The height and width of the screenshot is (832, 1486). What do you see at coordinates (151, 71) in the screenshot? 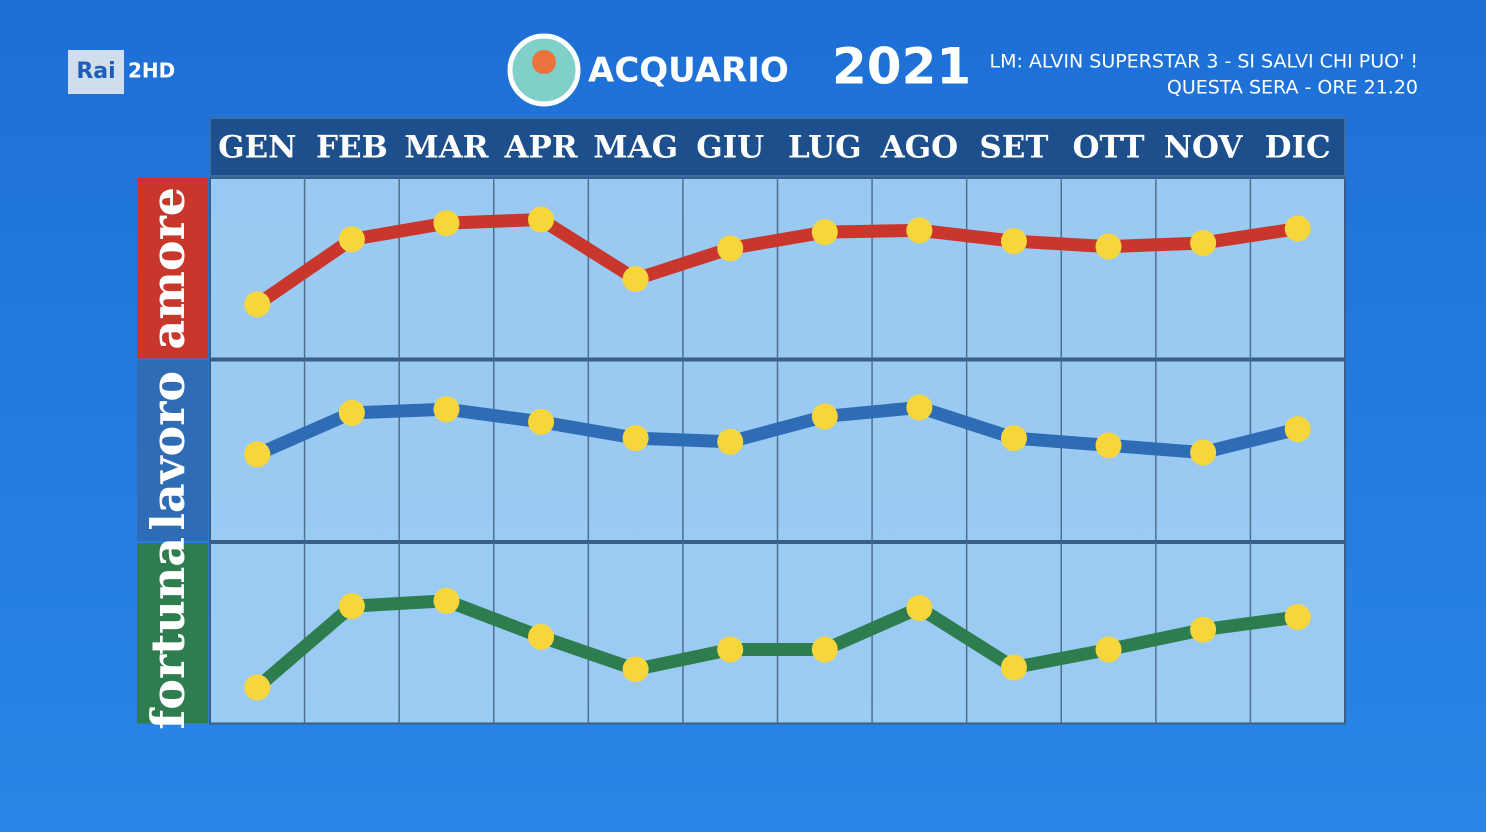
I see `channel-variant: 2HD` at bounding box center [151, 71].